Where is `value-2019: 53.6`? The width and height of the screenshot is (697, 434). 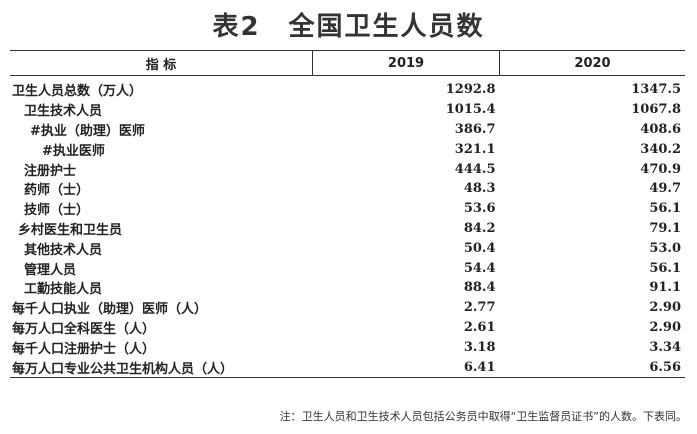
value-2019: 53.6 is located at coordinates (479, 209).